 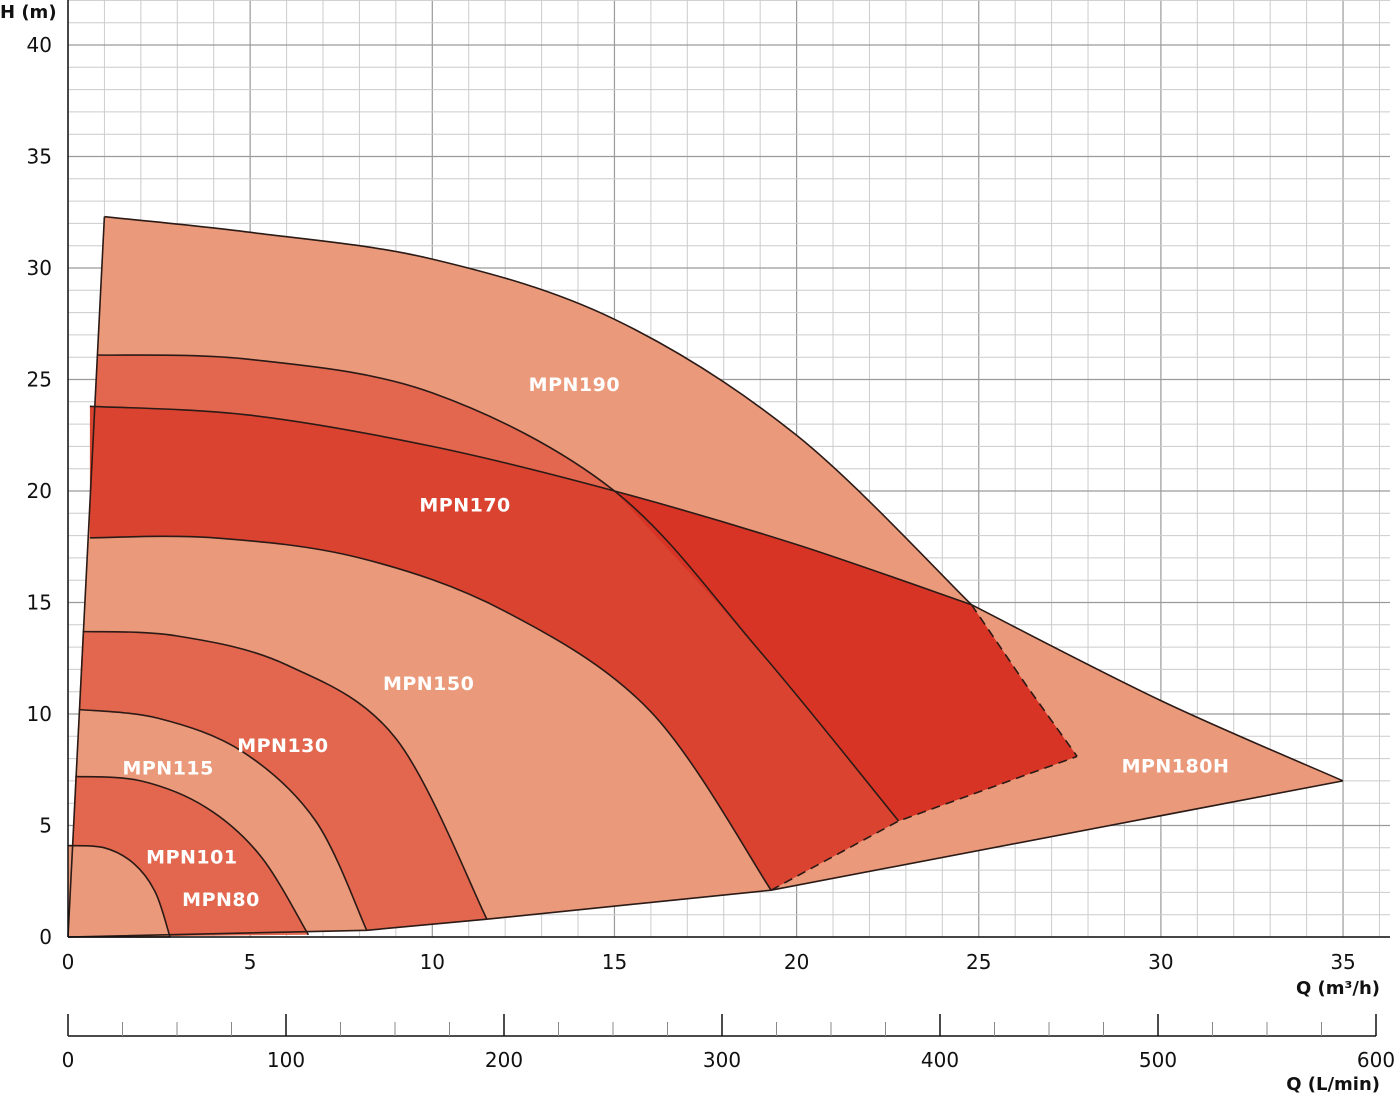 What do you see at coordinates (1160, 962) in the screenshot?
I see `x-tick-label: 30` at bounding box center [1160, 962].